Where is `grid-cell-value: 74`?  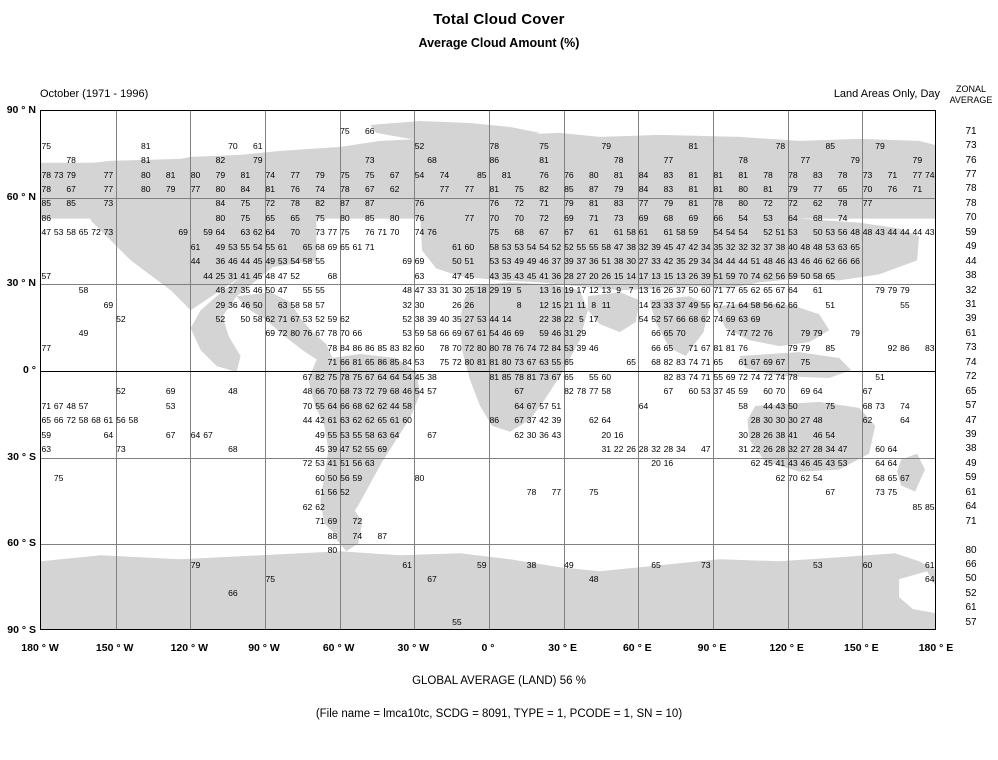 grid-cell-value: 74 is located at coordinates (320, 188).